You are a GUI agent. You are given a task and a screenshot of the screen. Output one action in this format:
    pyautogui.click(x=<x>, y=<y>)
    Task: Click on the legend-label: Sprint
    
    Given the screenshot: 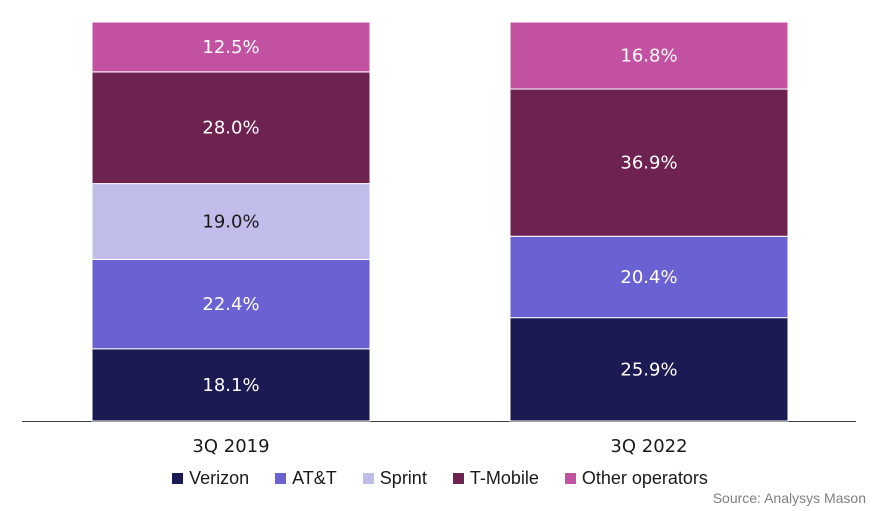 What is the action you would take?
    pyautogui.click(x=403, y=478)
    